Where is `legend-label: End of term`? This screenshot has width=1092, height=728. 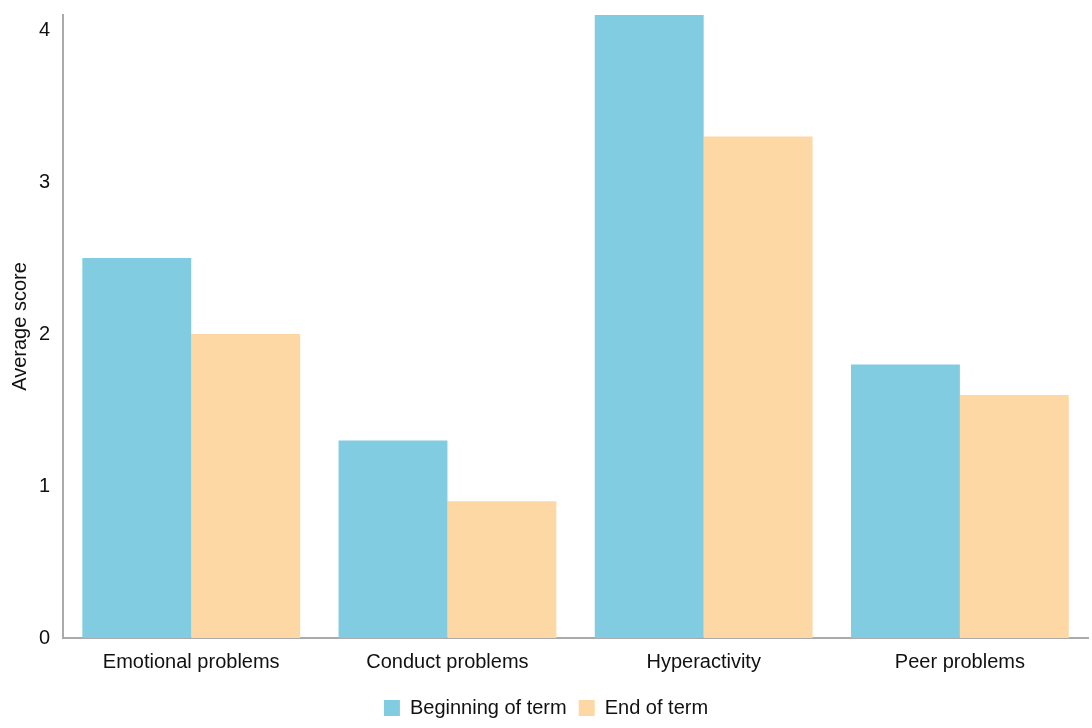
legend-label: End of term is located at coordinates (656, 706).